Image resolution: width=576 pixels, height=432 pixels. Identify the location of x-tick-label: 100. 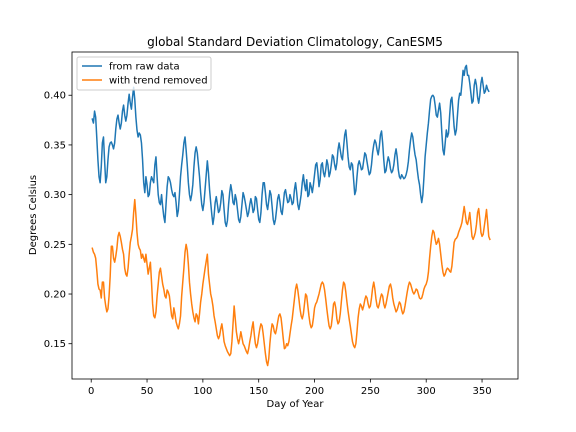
(202, 391).